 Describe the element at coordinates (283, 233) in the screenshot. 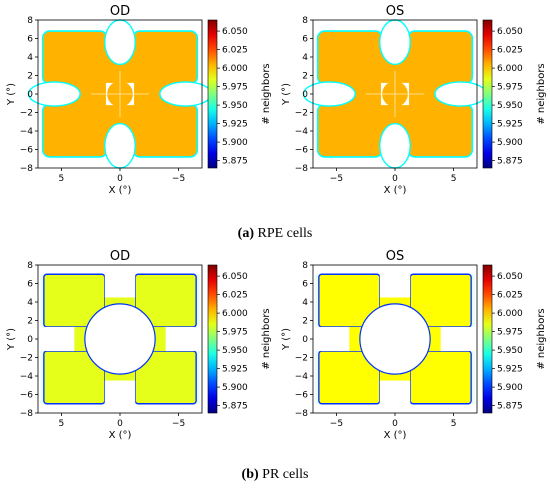

I see `caption-a-text: RPE cells` at that location.